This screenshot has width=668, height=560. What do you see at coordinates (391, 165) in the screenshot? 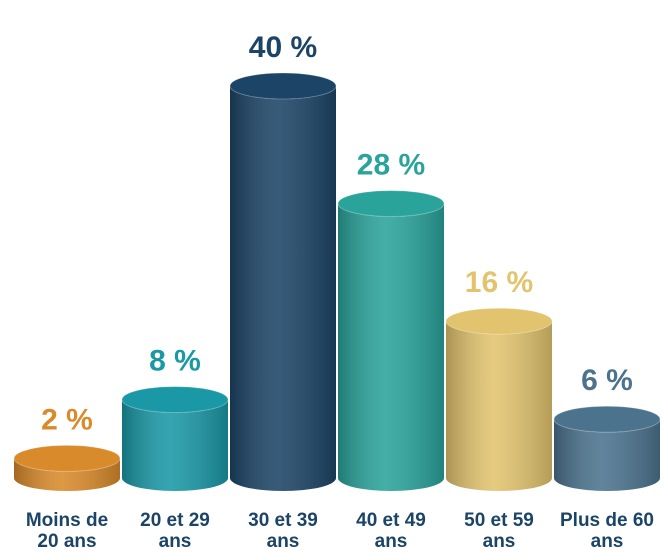
I see `value-label: 28 %` at bounding box center [391, 165].